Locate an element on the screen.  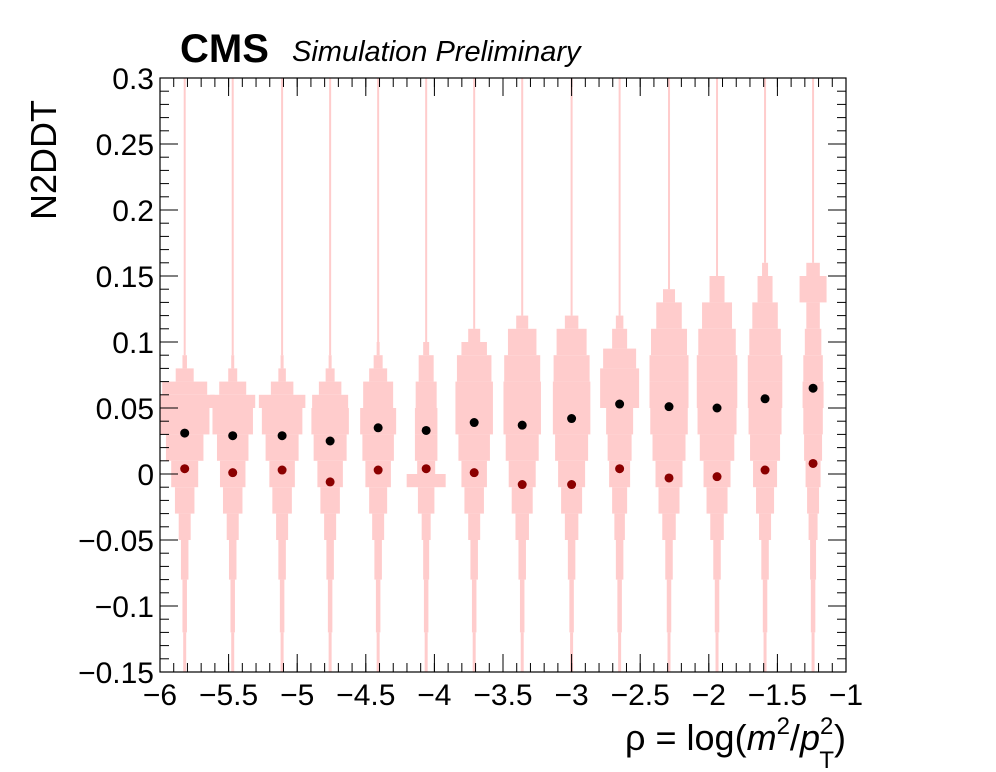
y-tick-label: 0.25 is located at coordinates (125, 145).